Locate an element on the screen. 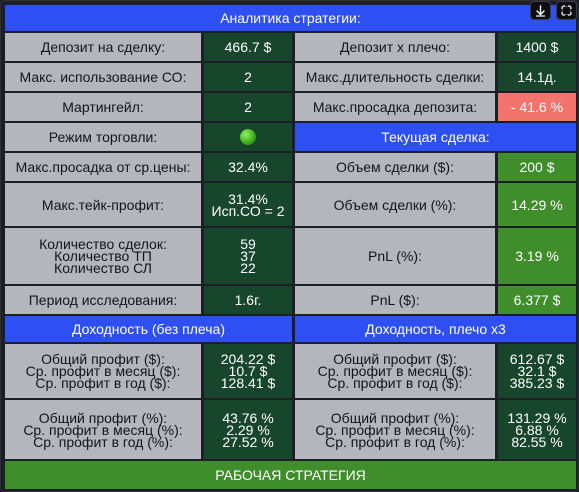  trade-volume-label: Объем сделки ($): is located at coordinates (395, 167).